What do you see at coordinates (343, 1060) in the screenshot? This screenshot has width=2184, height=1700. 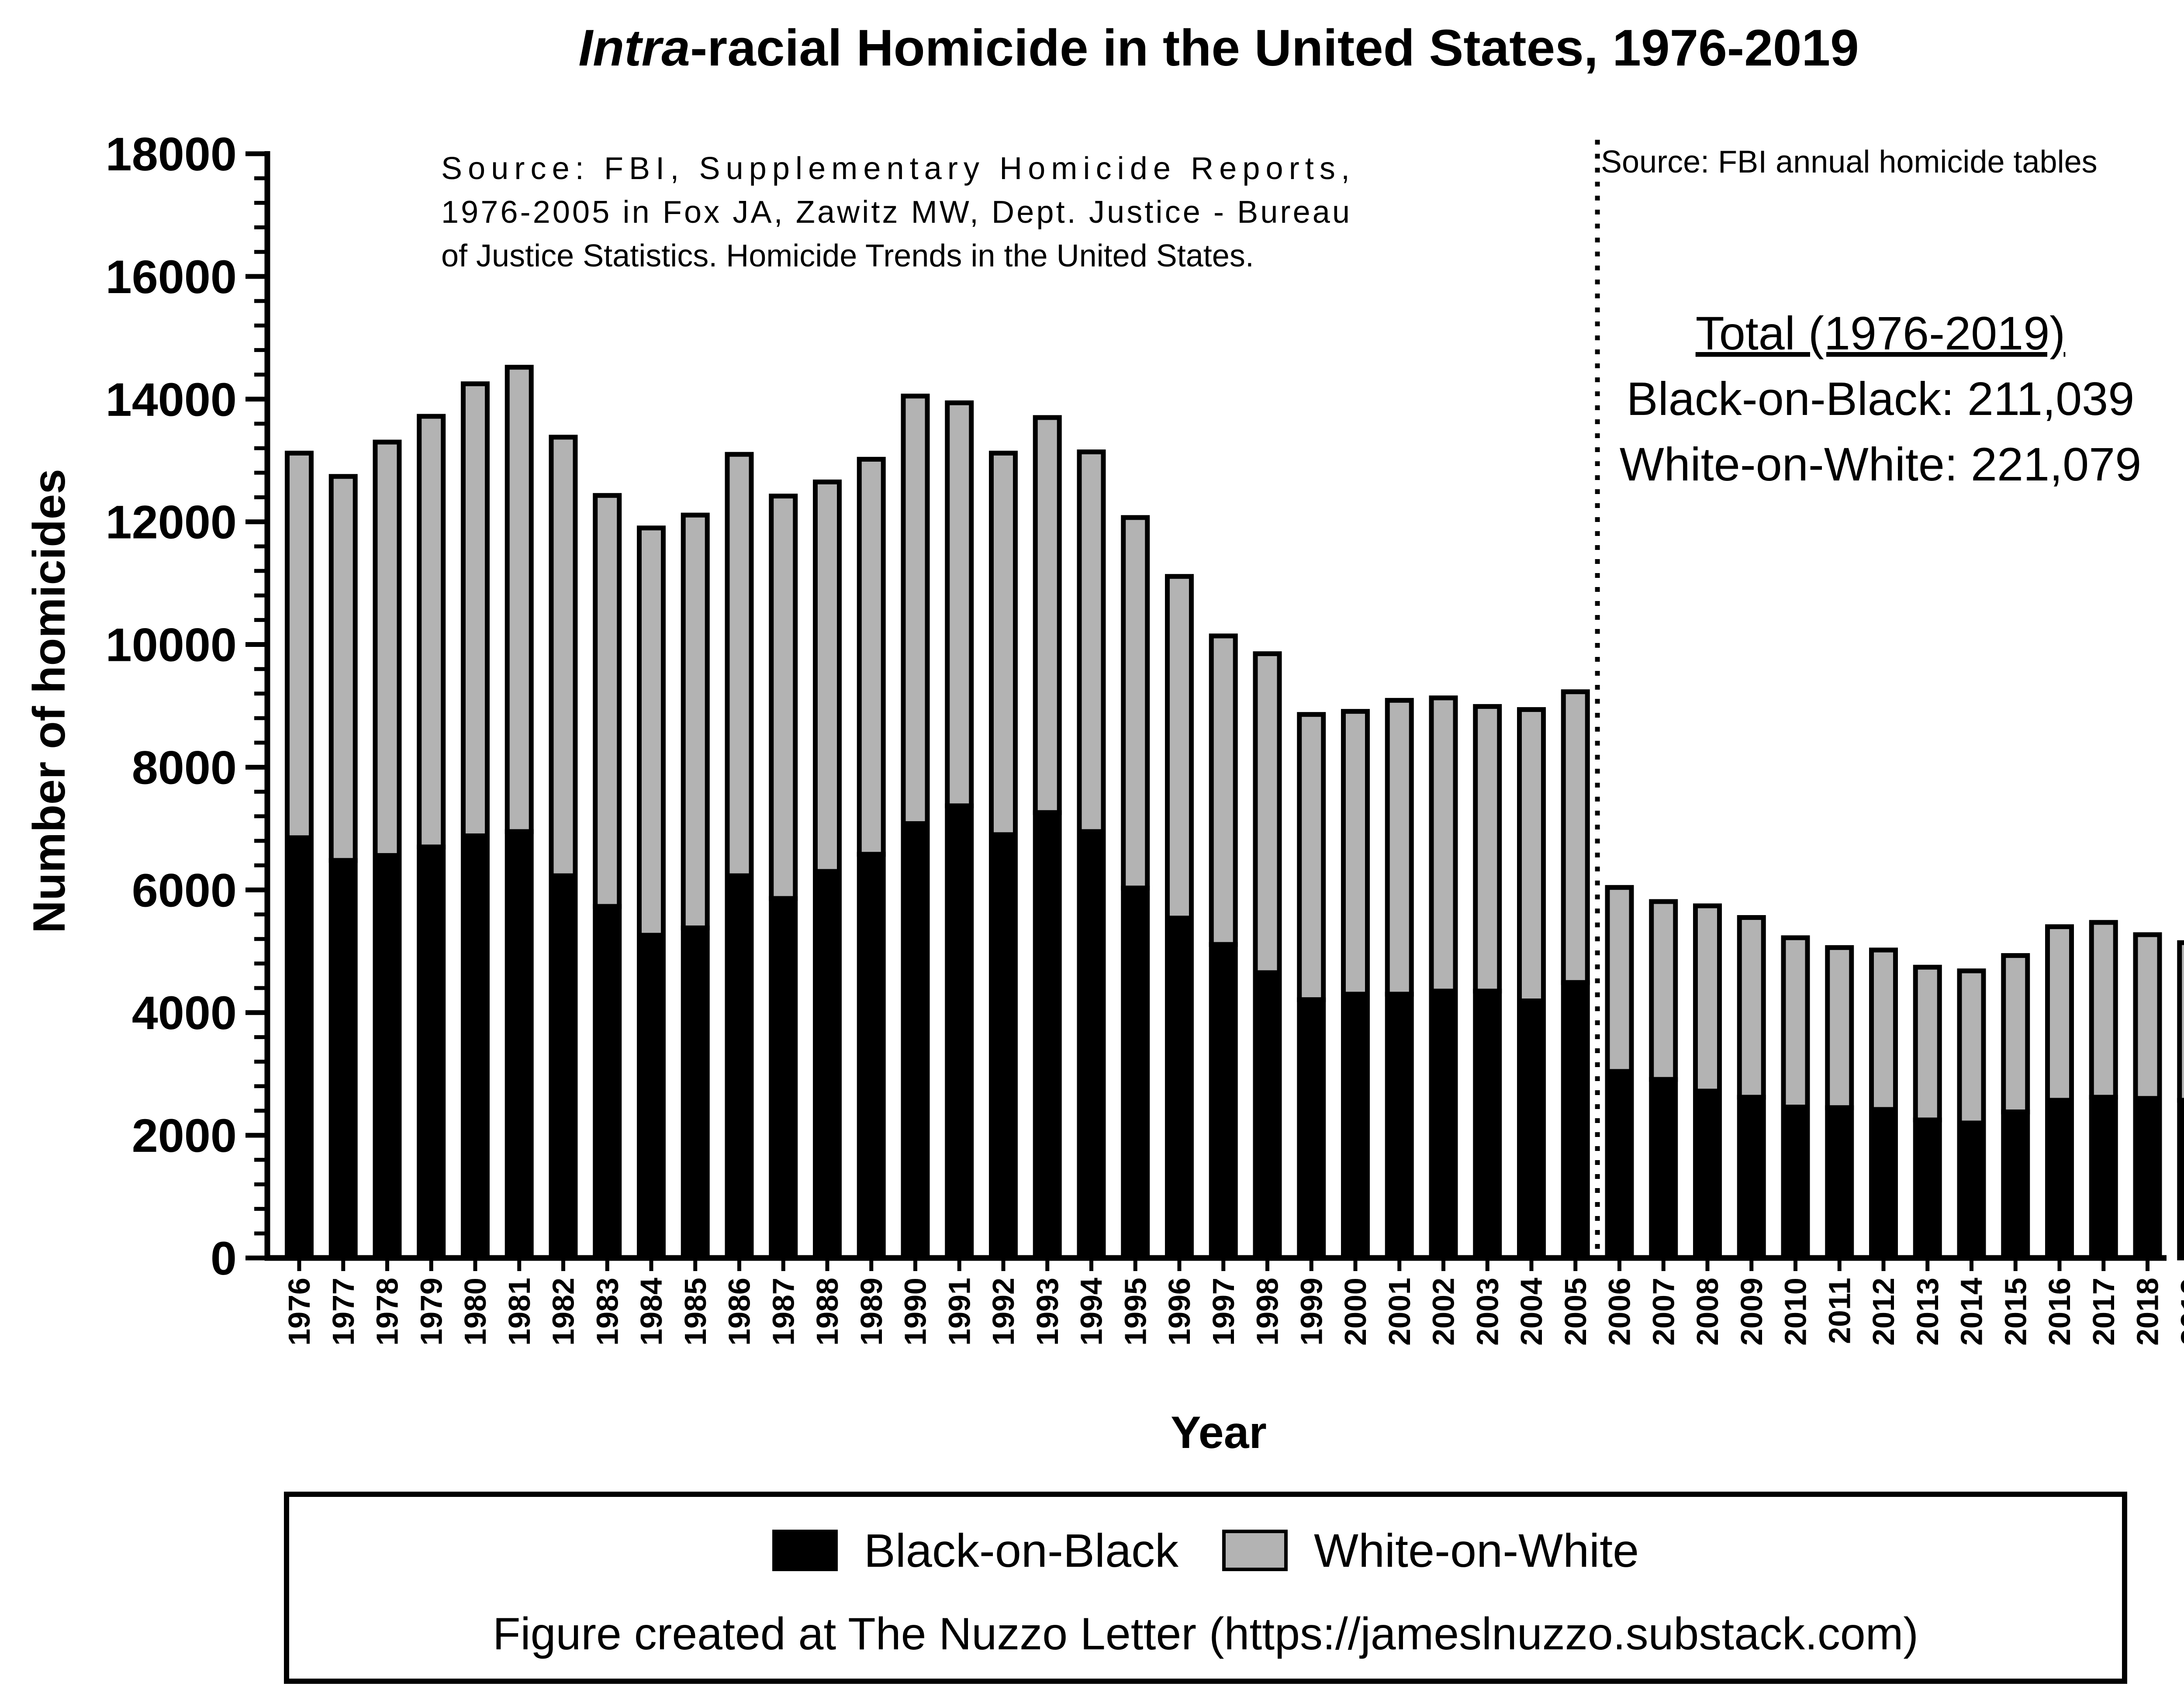 I see `bar-black-1977` at bounding box center [343, 1060].